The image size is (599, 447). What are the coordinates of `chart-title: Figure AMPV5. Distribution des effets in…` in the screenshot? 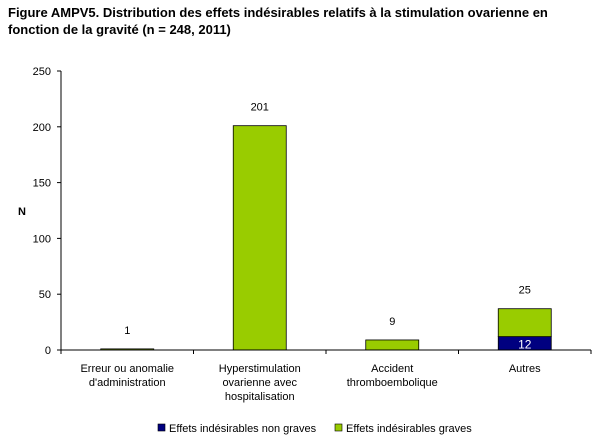 It's located at (278, 21).